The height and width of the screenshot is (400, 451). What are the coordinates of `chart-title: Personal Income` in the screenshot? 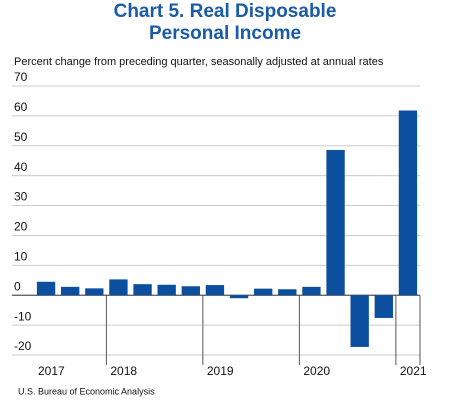 It's located at (225, 33).